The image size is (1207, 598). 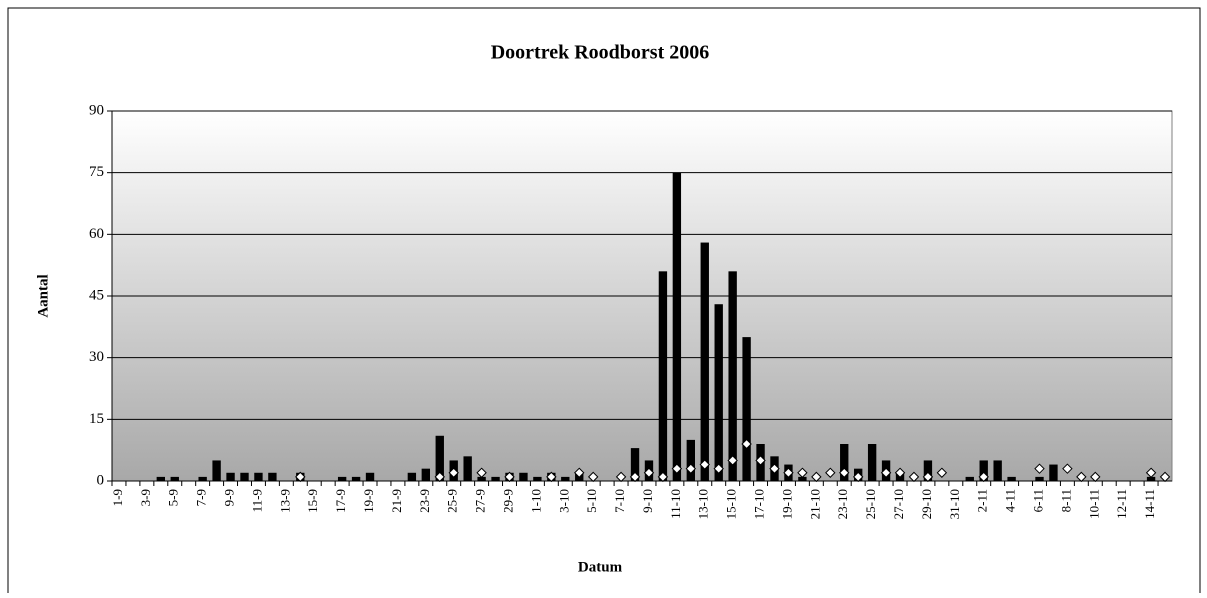 I want to click on x-tick-label: 8-11, so click(x=1065, y=500).